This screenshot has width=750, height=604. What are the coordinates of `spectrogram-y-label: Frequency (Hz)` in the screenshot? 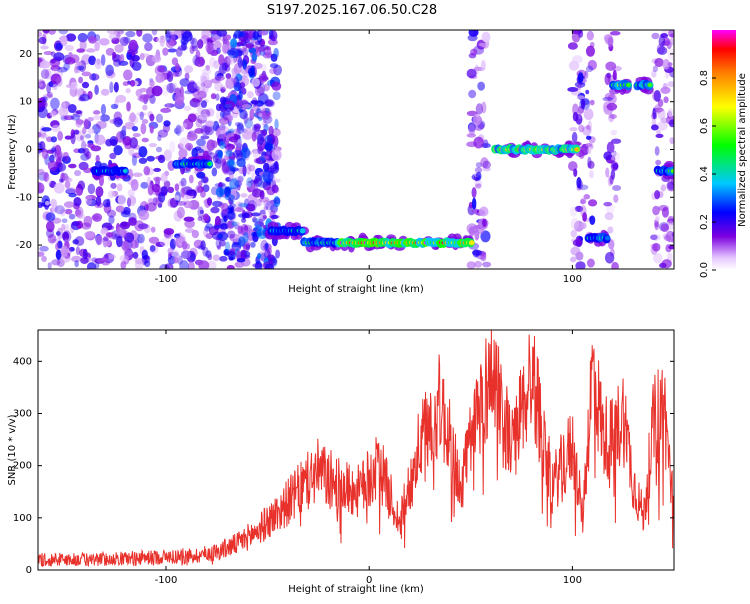 It's located at (12, 152).